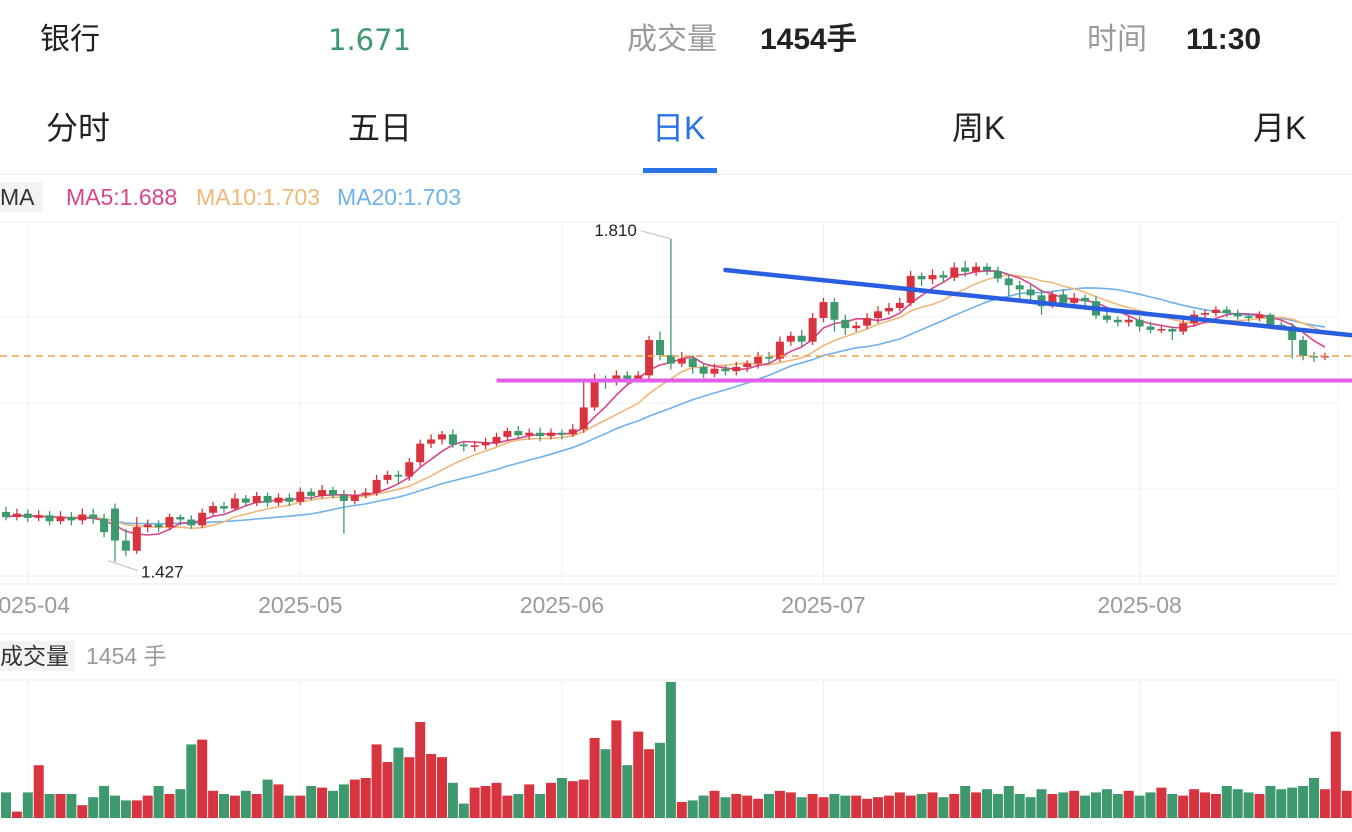 The height and width of the screenshot is (832, 1352). Describe the element at coordinates (21, 197) in the screenshot. I see `ma-indicator-tag: MA` at that location.